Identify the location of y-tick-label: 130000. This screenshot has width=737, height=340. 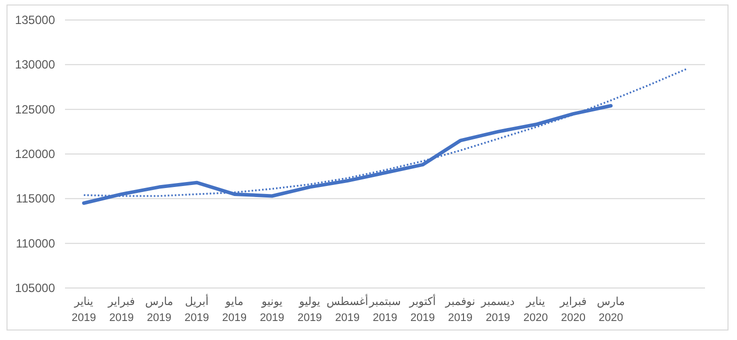
(35, 65).